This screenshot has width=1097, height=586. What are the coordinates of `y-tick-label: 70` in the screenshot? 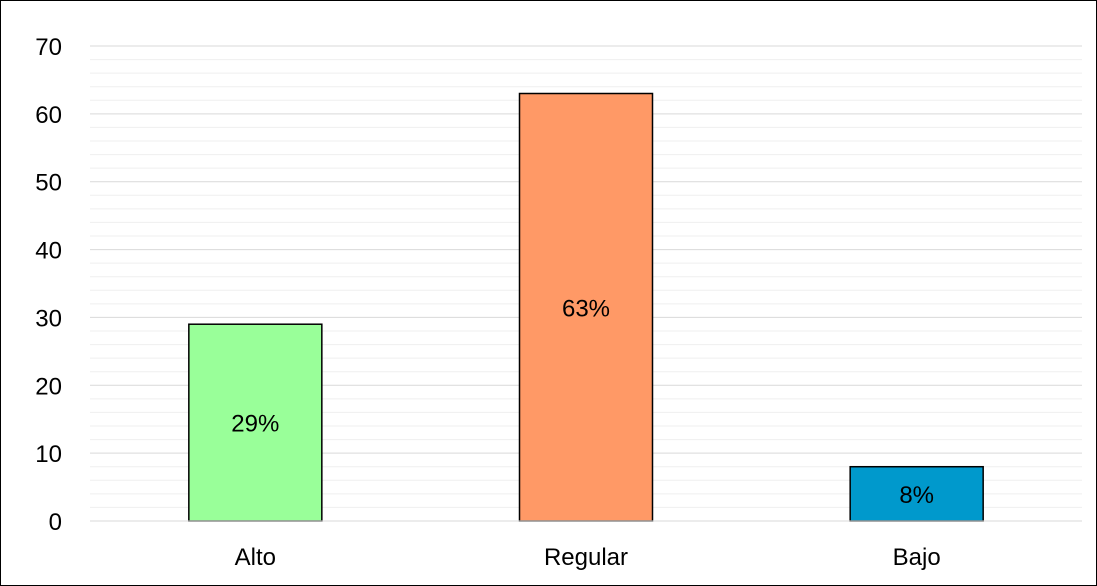 It's located at (48, 47).